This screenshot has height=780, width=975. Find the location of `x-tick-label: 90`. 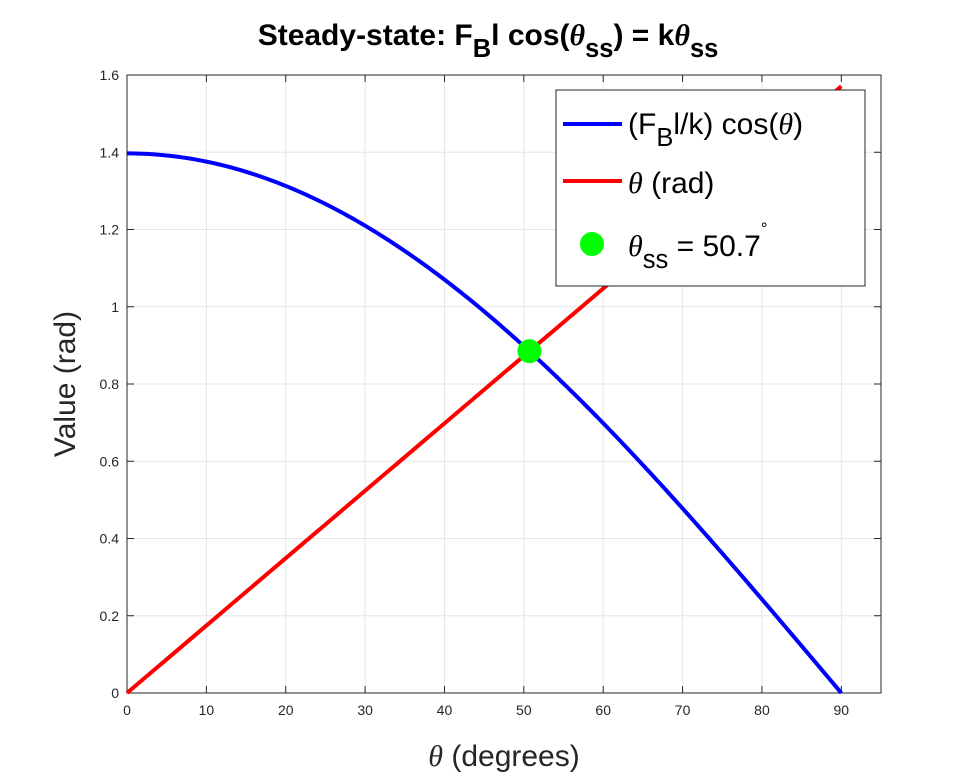

x-tick-label: 90 is located at coordinates (842, 710).